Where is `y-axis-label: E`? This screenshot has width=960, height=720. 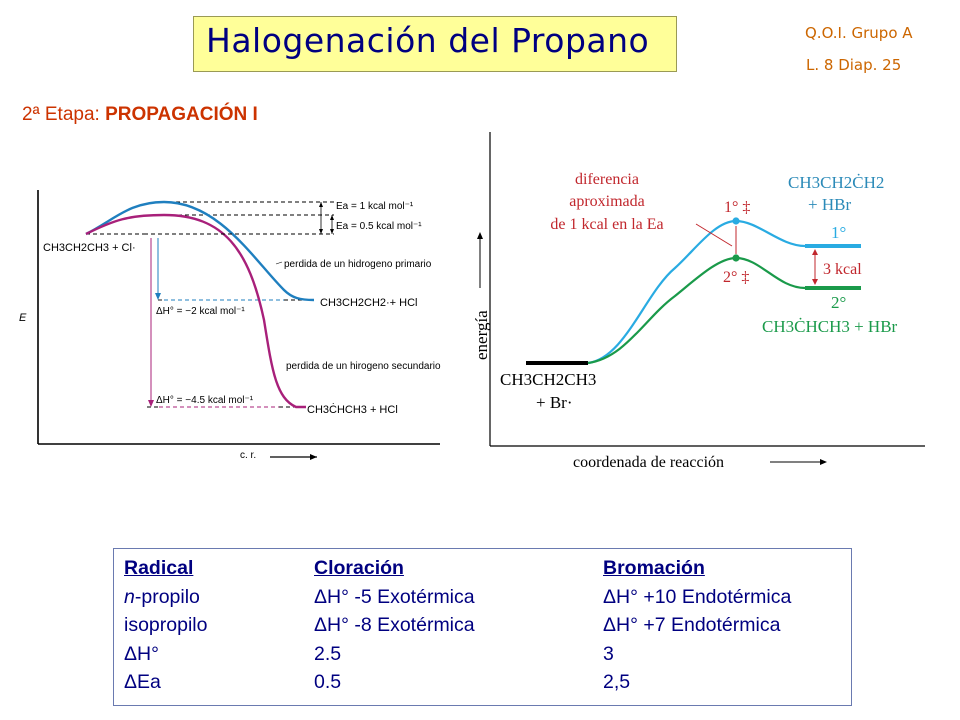
y-axis-label: E is located at coordinates (23, 318).